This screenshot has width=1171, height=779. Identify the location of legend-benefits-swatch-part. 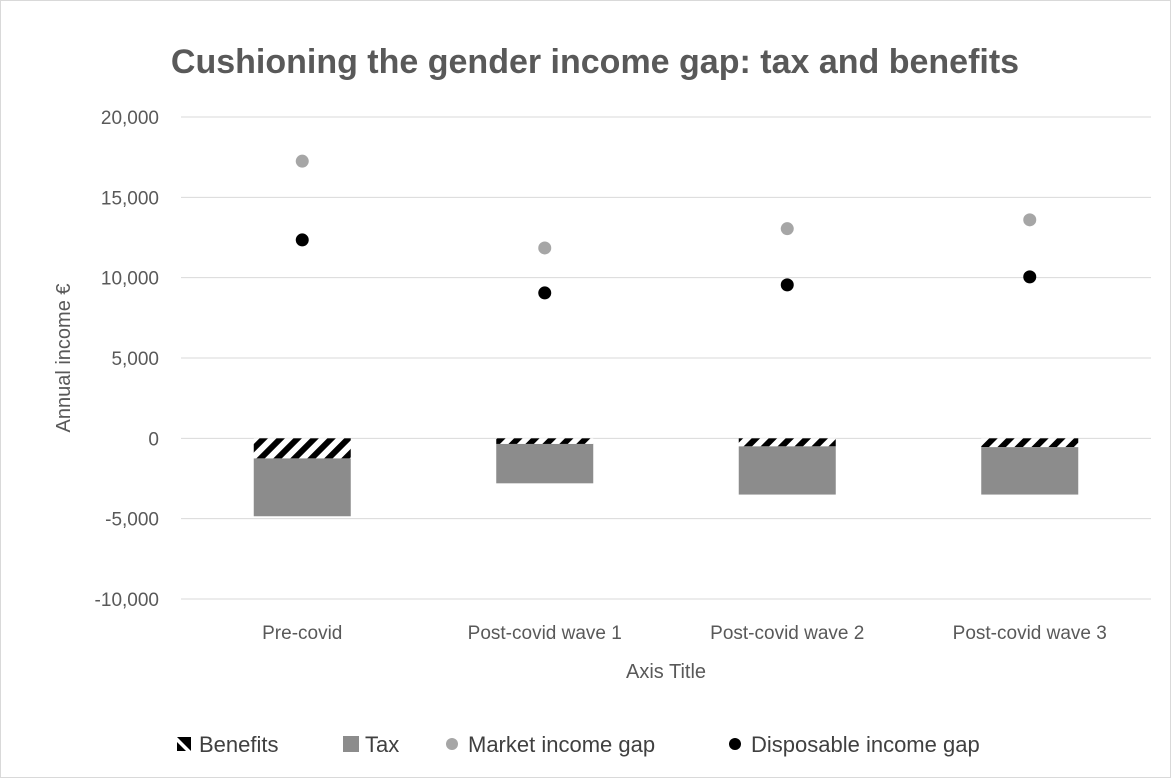
(181, 746).